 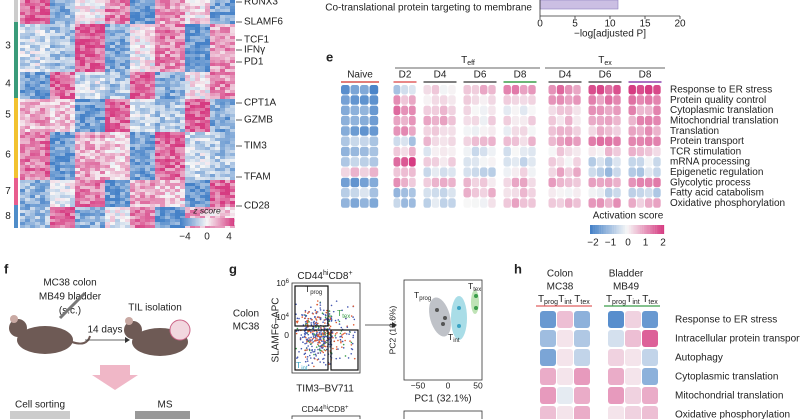 I want to click on t: T, so click(x=464, y=60).